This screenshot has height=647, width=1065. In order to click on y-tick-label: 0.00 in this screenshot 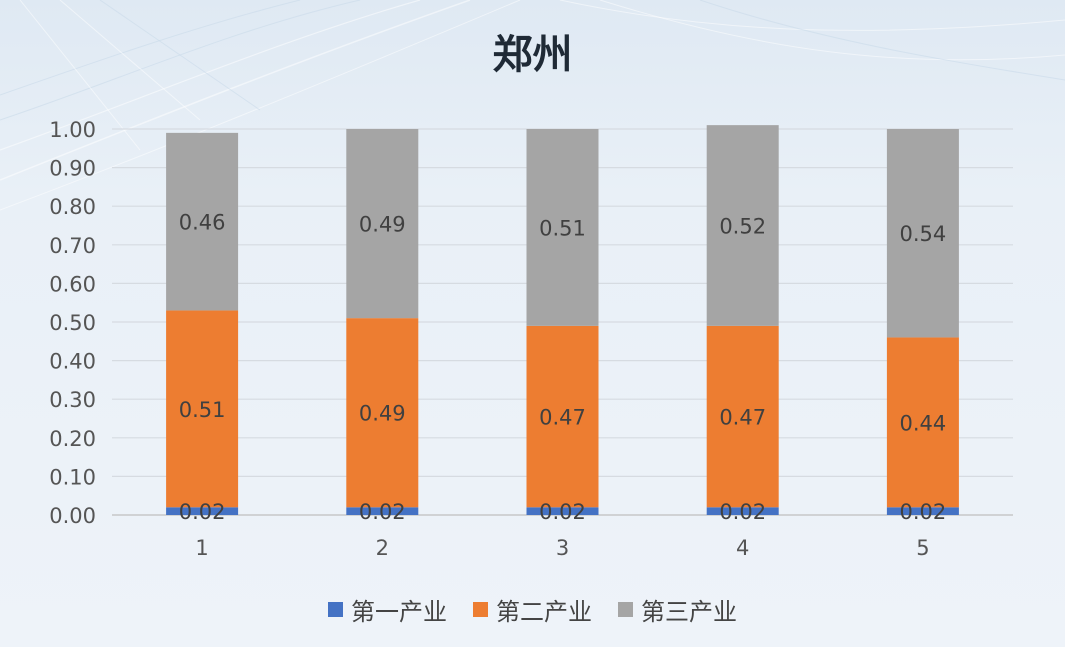, I will do `click(72, 516)`.